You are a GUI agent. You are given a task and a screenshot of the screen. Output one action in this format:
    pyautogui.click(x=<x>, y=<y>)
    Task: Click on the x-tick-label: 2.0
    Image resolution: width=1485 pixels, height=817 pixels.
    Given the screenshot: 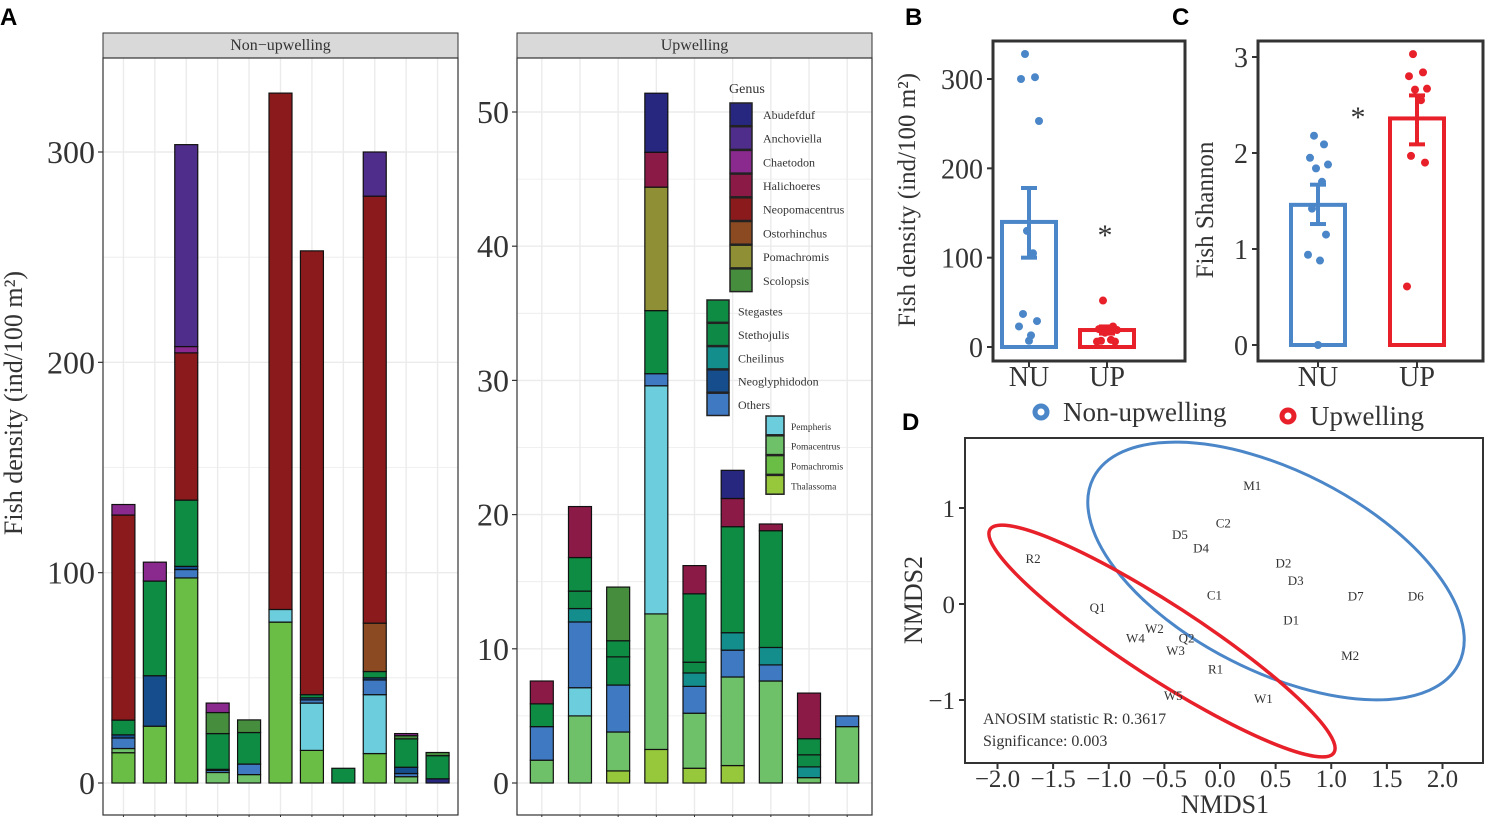 What is the action you would take?
    pyautogui.click(x=1442, y=779)
    